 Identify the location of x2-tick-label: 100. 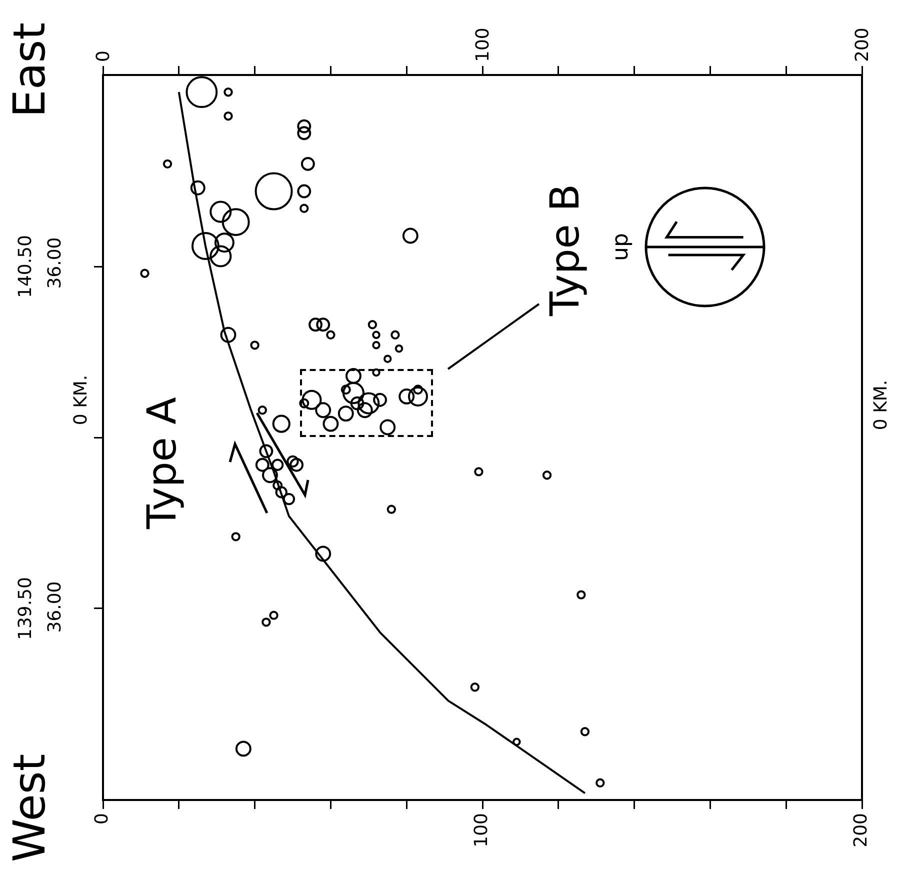
(483, 45).